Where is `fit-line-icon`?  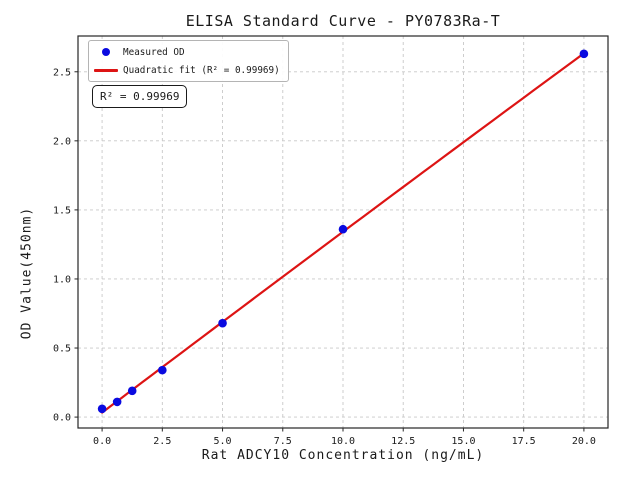
fit-line-icon is located at coordinates (106, 70).